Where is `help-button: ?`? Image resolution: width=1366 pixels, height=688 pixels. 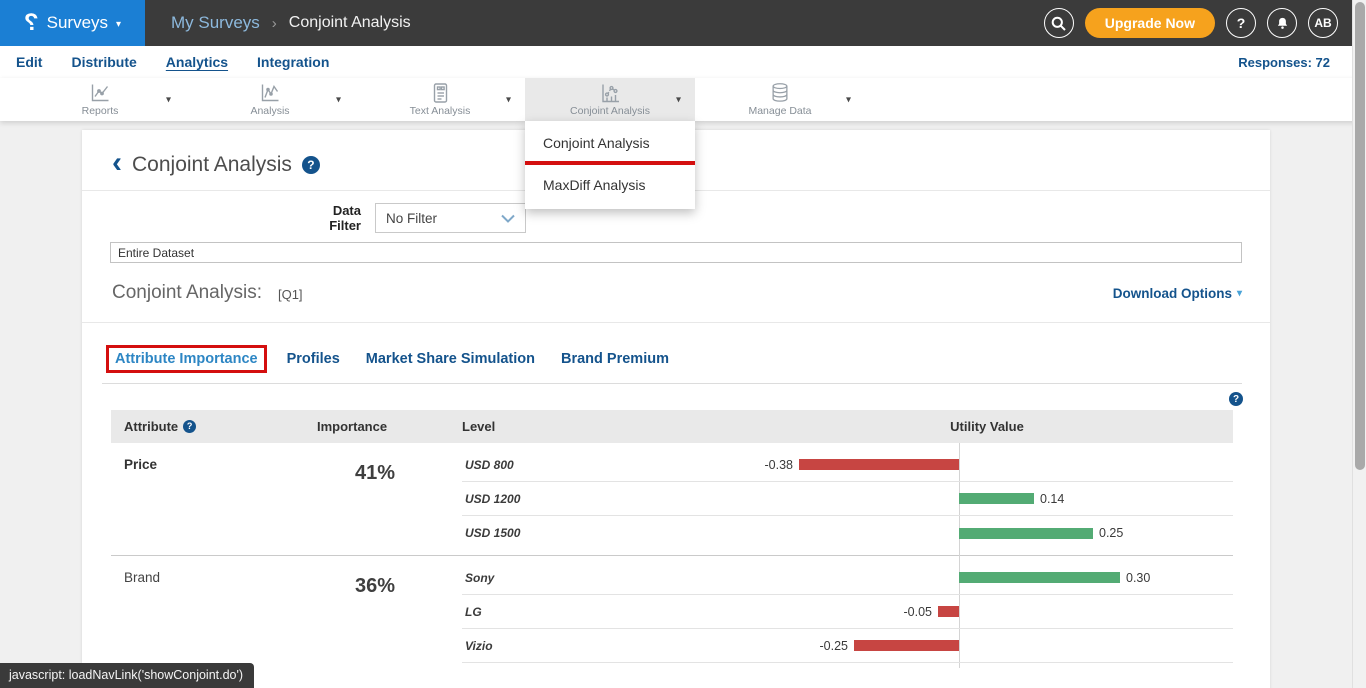
help-button: ? is located at coordinates (1241, 23).